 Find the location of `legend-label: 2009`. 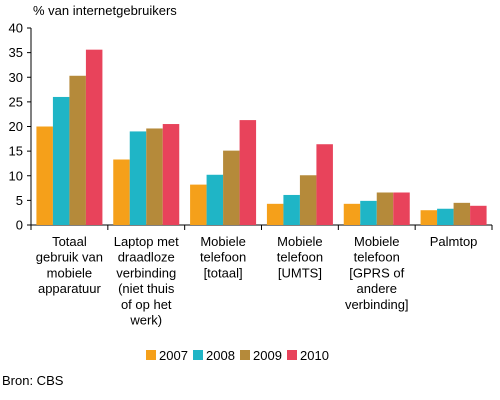

legend-label: 2009 is located at coordinates (267, 355).